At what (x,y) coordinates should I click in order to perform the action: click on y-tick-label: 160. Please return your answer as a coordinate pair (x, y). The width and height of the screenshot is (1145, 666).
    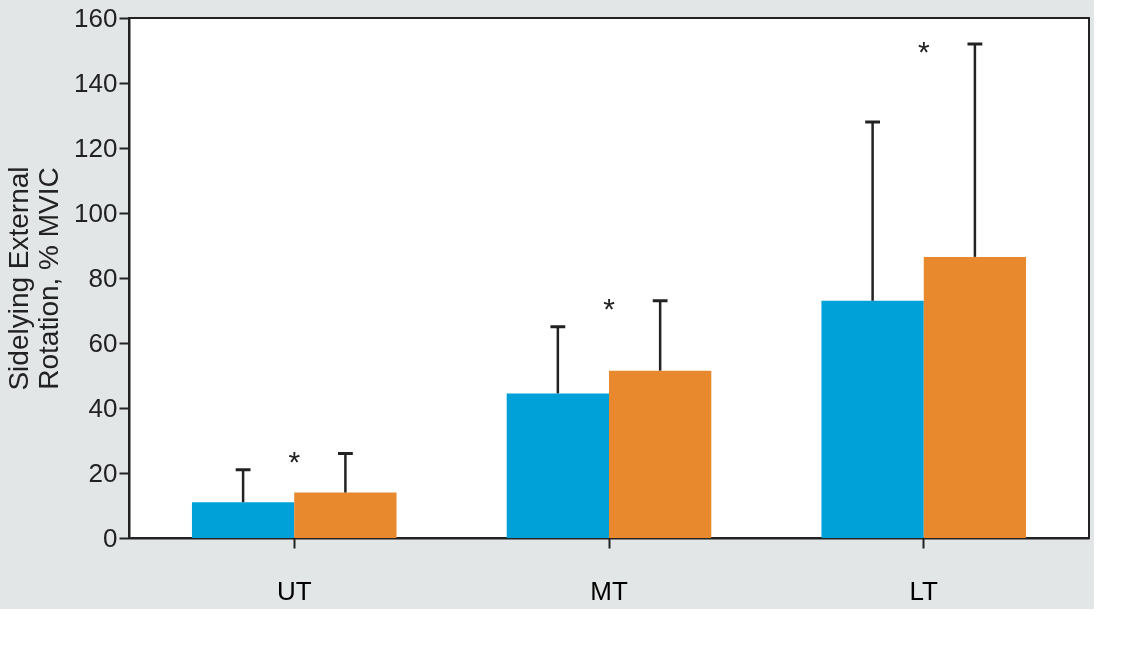
    Looking at the image, I should click on (96, 17).